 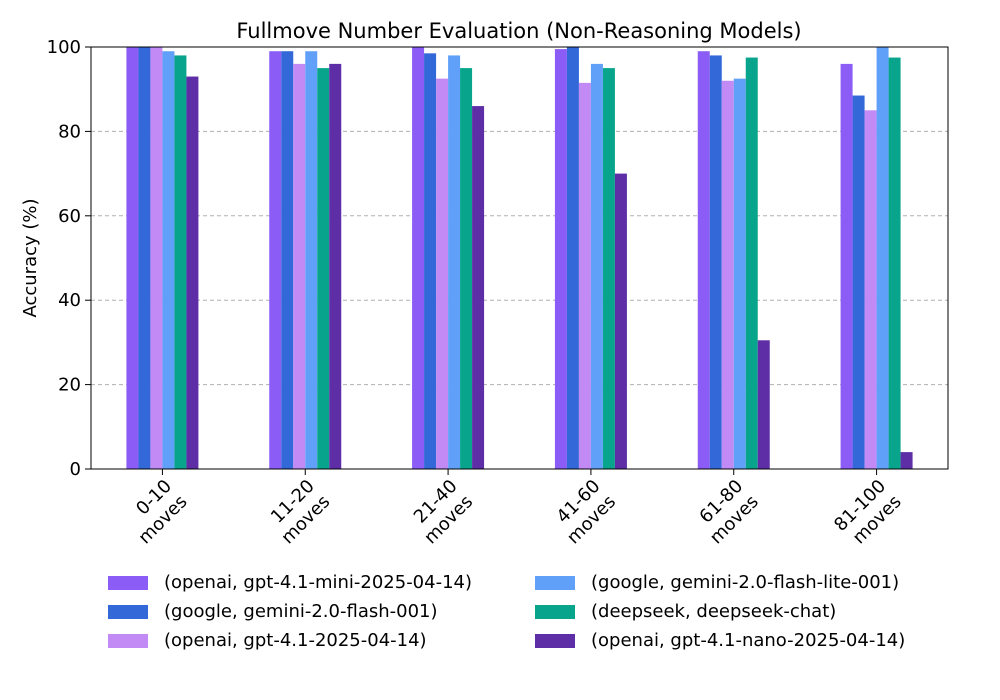 What do you see at coordinates (69, 216) in the screenshot?
I see `y-tick-label: 60` at bounding box center [69, 216].